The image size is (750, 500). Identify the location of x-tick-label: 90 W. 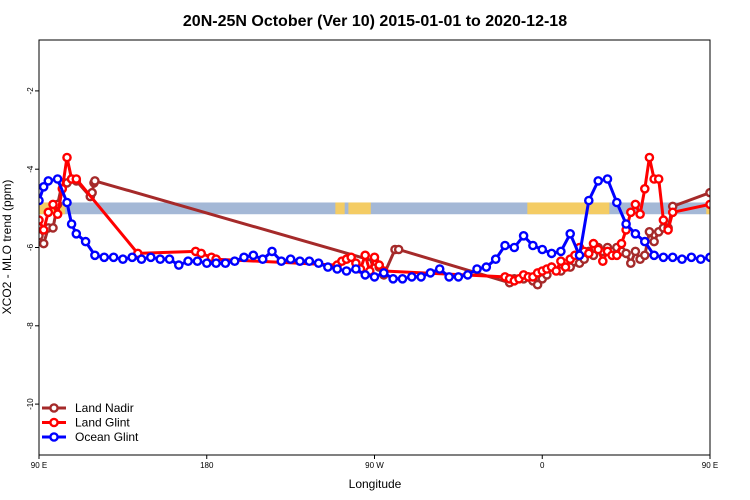
(374, 465).